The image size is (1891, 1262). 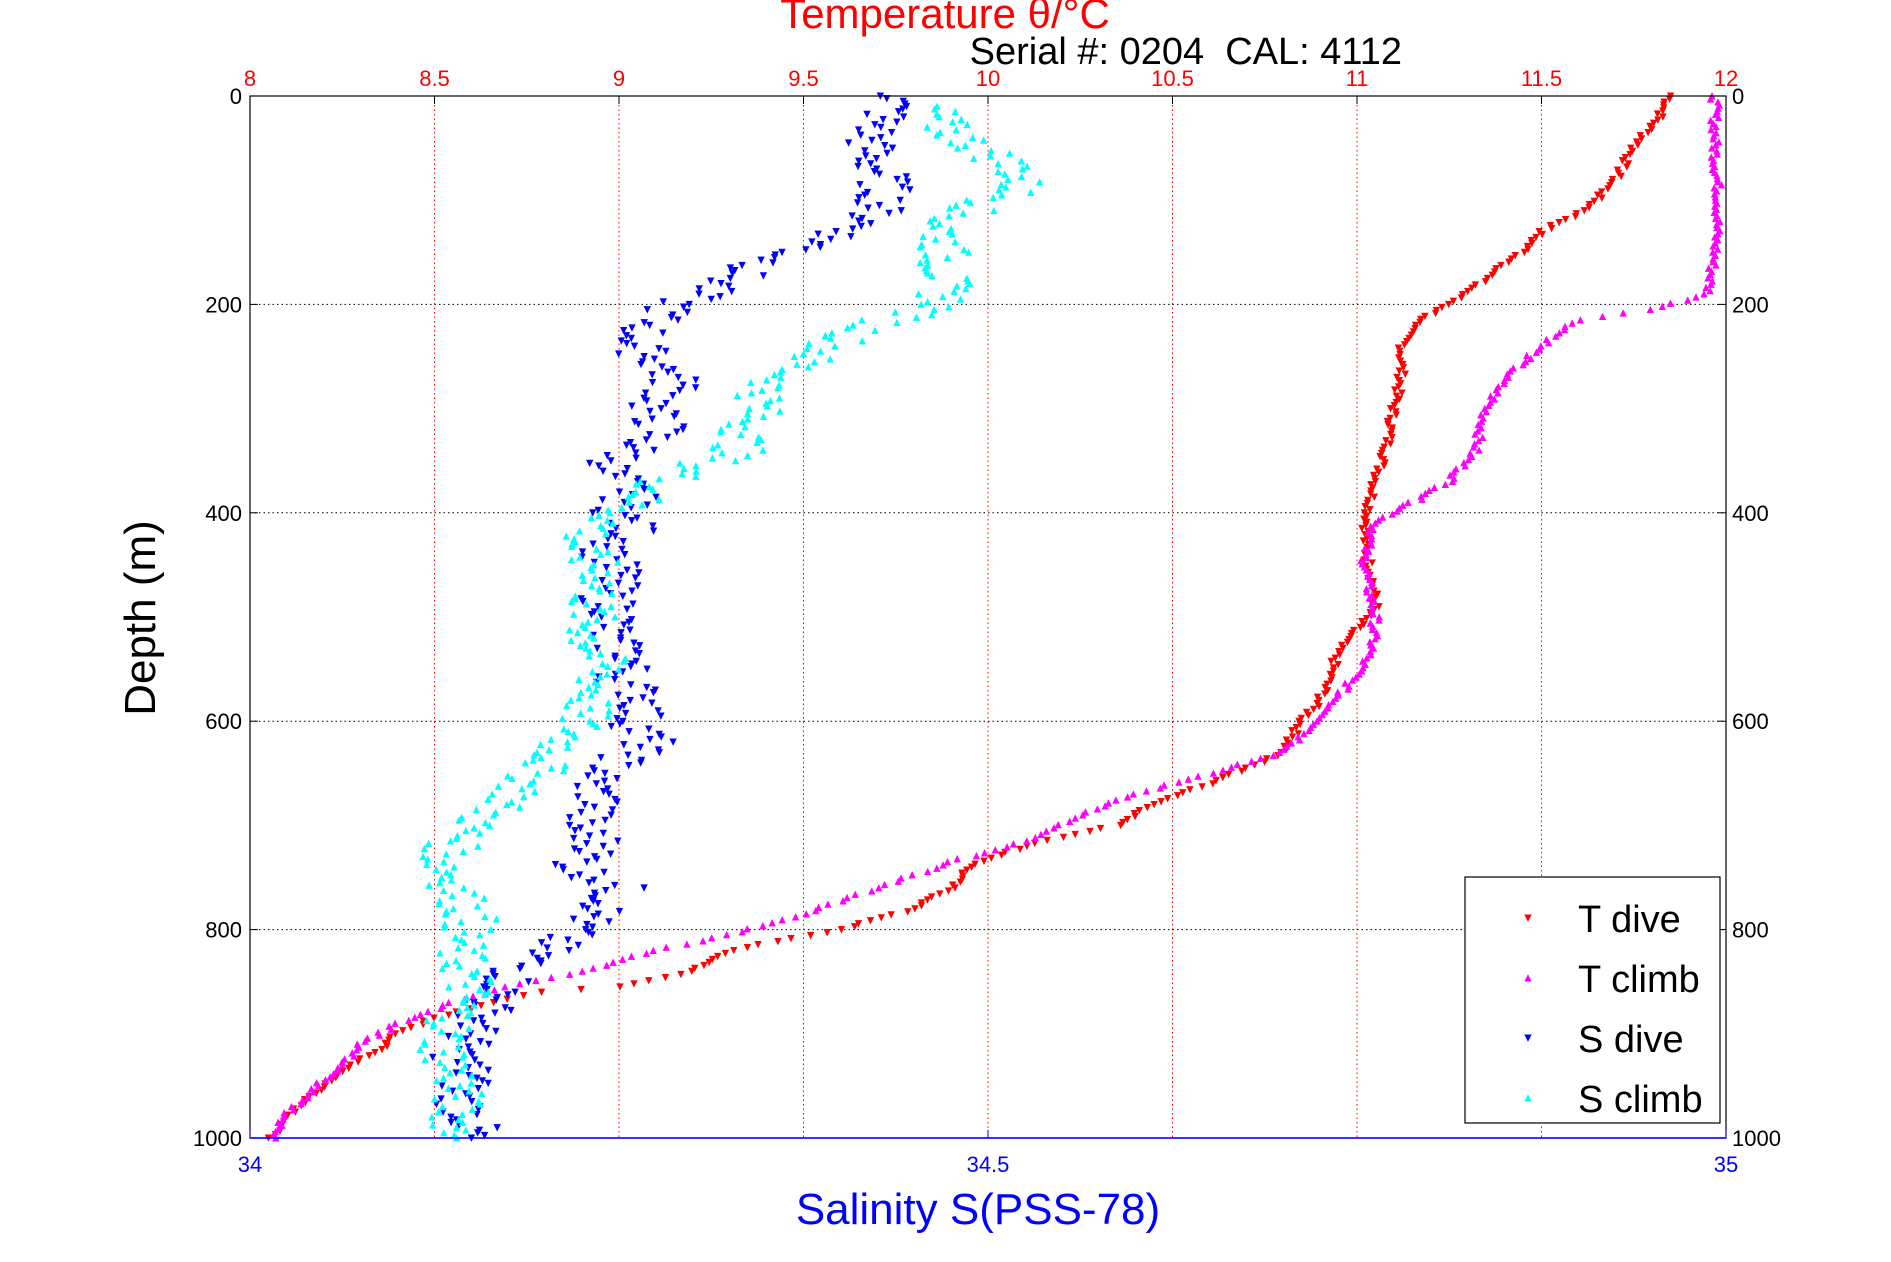 What do you see at coordinates (1631, 1040) in the screenshot?
I see `legend-label: S dive` at bounding box center [1631, 1040].